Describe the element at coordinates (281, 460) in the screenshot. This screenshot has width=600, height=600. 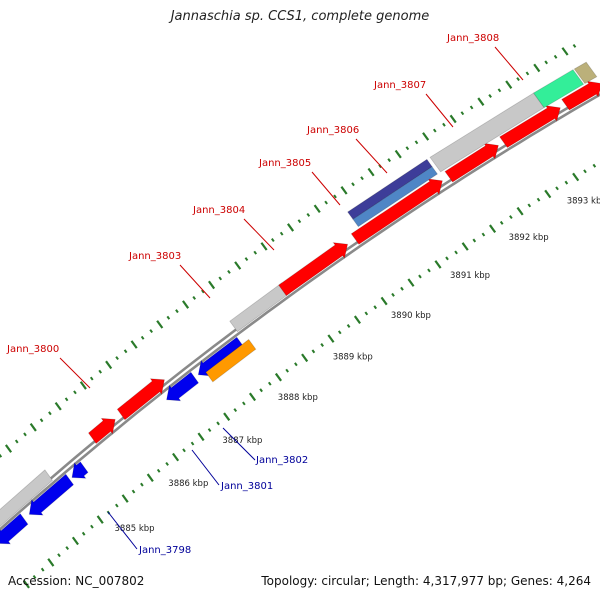
I see `gene-label-7: Jann_3802` at that location.